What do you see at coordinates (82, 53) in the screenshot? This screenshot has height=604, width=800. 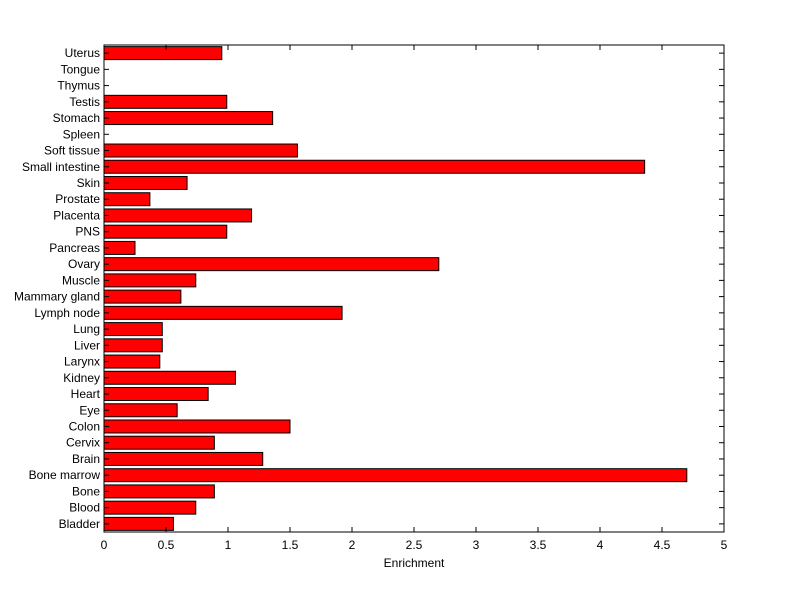 I see `y-tick-label: Uterus` at bounding box center [82, 53].